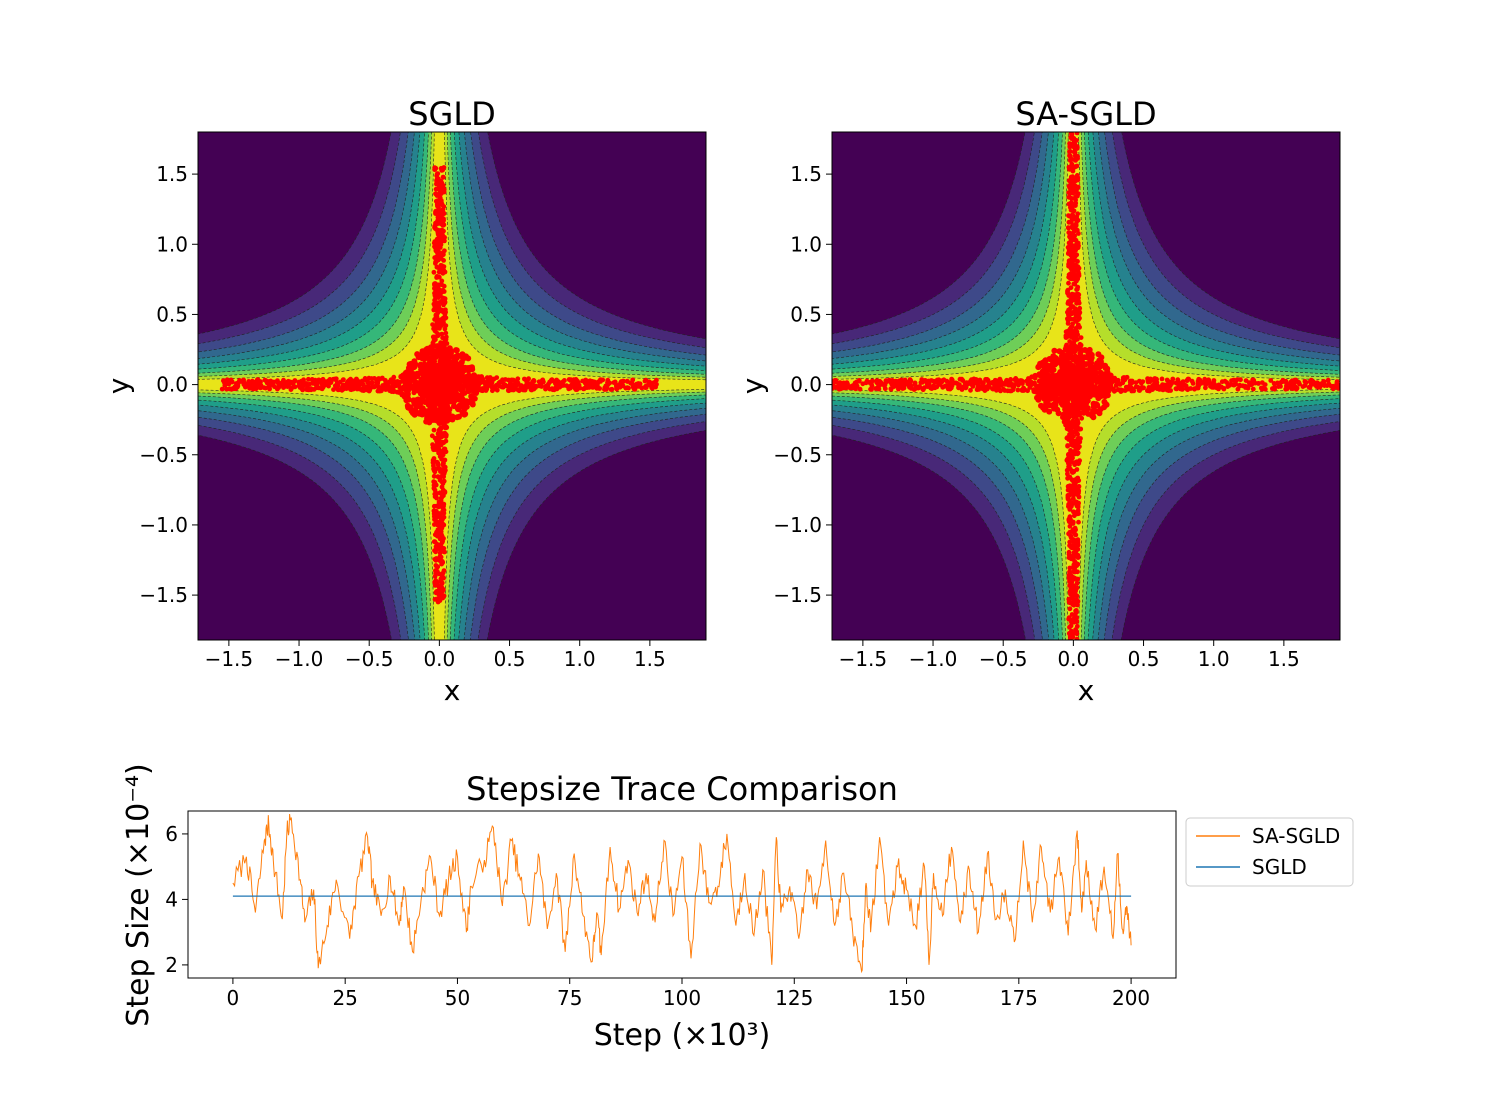 This screenshot has width=1500, height=1100. I want to click on sgld-y-tick-label: −0.5, so click(163, 455).